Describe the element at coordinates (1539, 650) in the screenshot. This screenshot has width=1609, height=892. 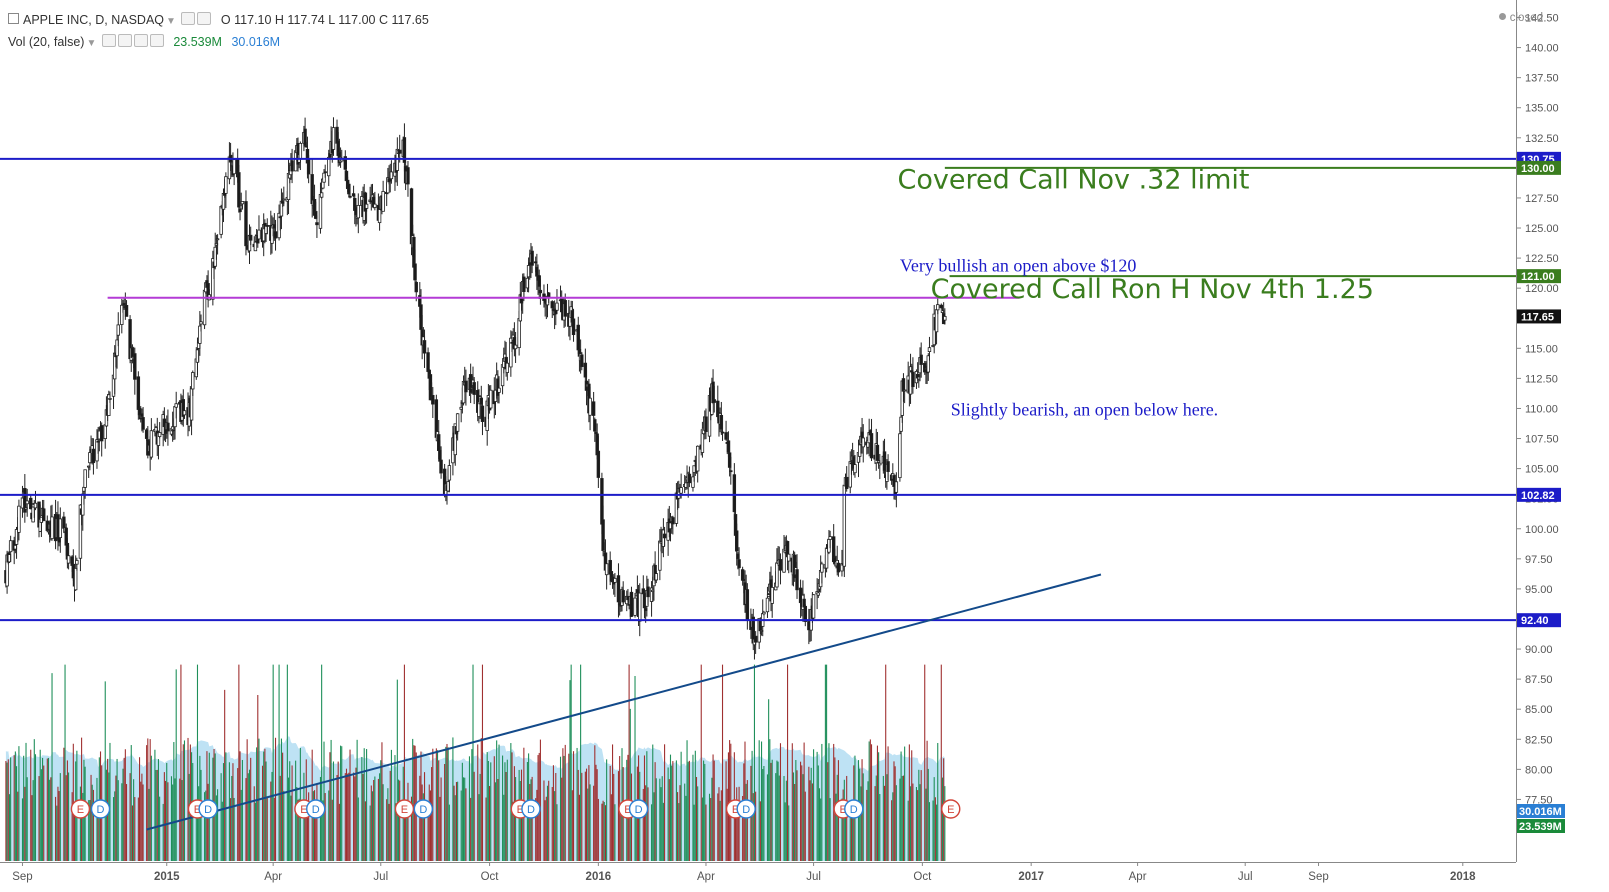
I see `price-tick-label: 90.00` at that location.